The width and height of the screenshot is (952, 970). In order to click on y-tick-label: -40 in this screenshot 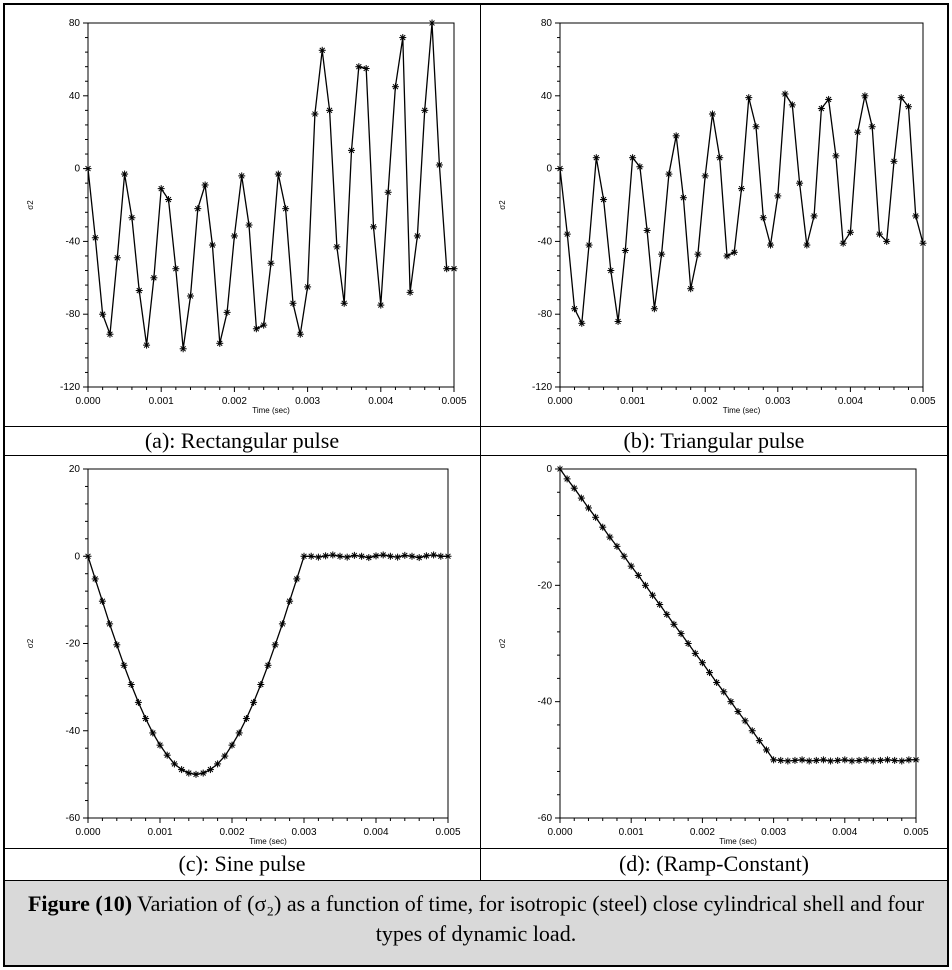, I will do `click(545, 702)`.